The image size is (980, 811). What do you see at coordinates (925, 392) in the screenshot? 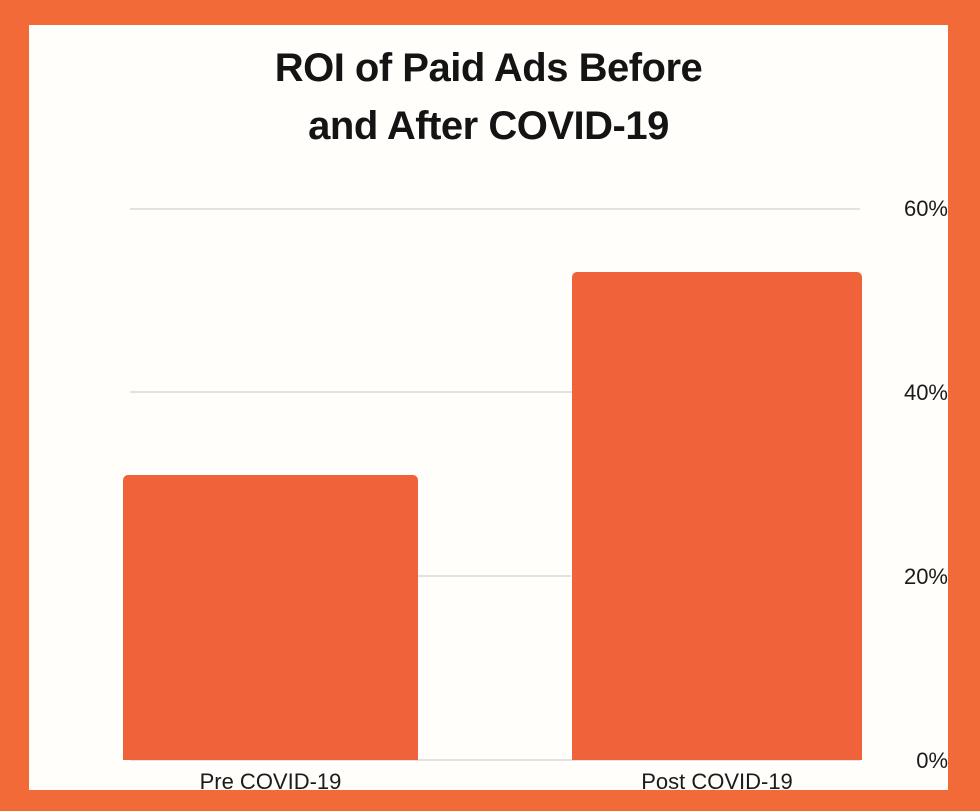
I see `y-axis-label-40: 40%` at bounding box center [925, 392].